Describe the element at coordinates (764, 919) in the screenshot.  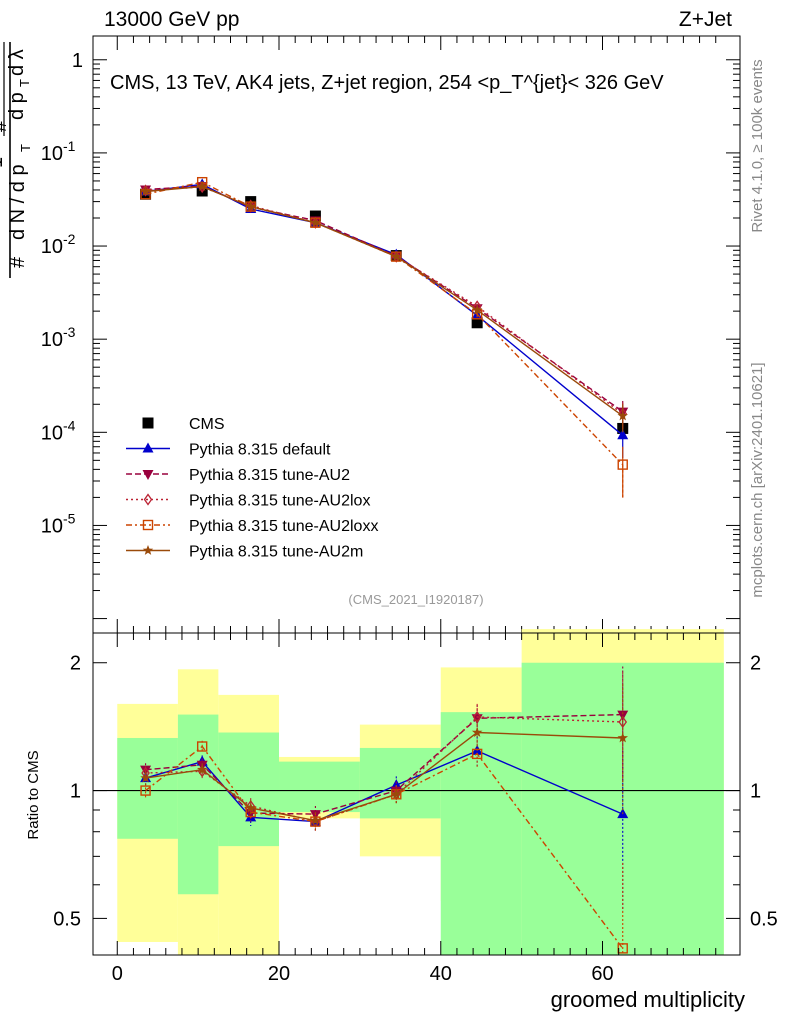
I see `ratio-y-tick-label-right: 0.5` at that location.